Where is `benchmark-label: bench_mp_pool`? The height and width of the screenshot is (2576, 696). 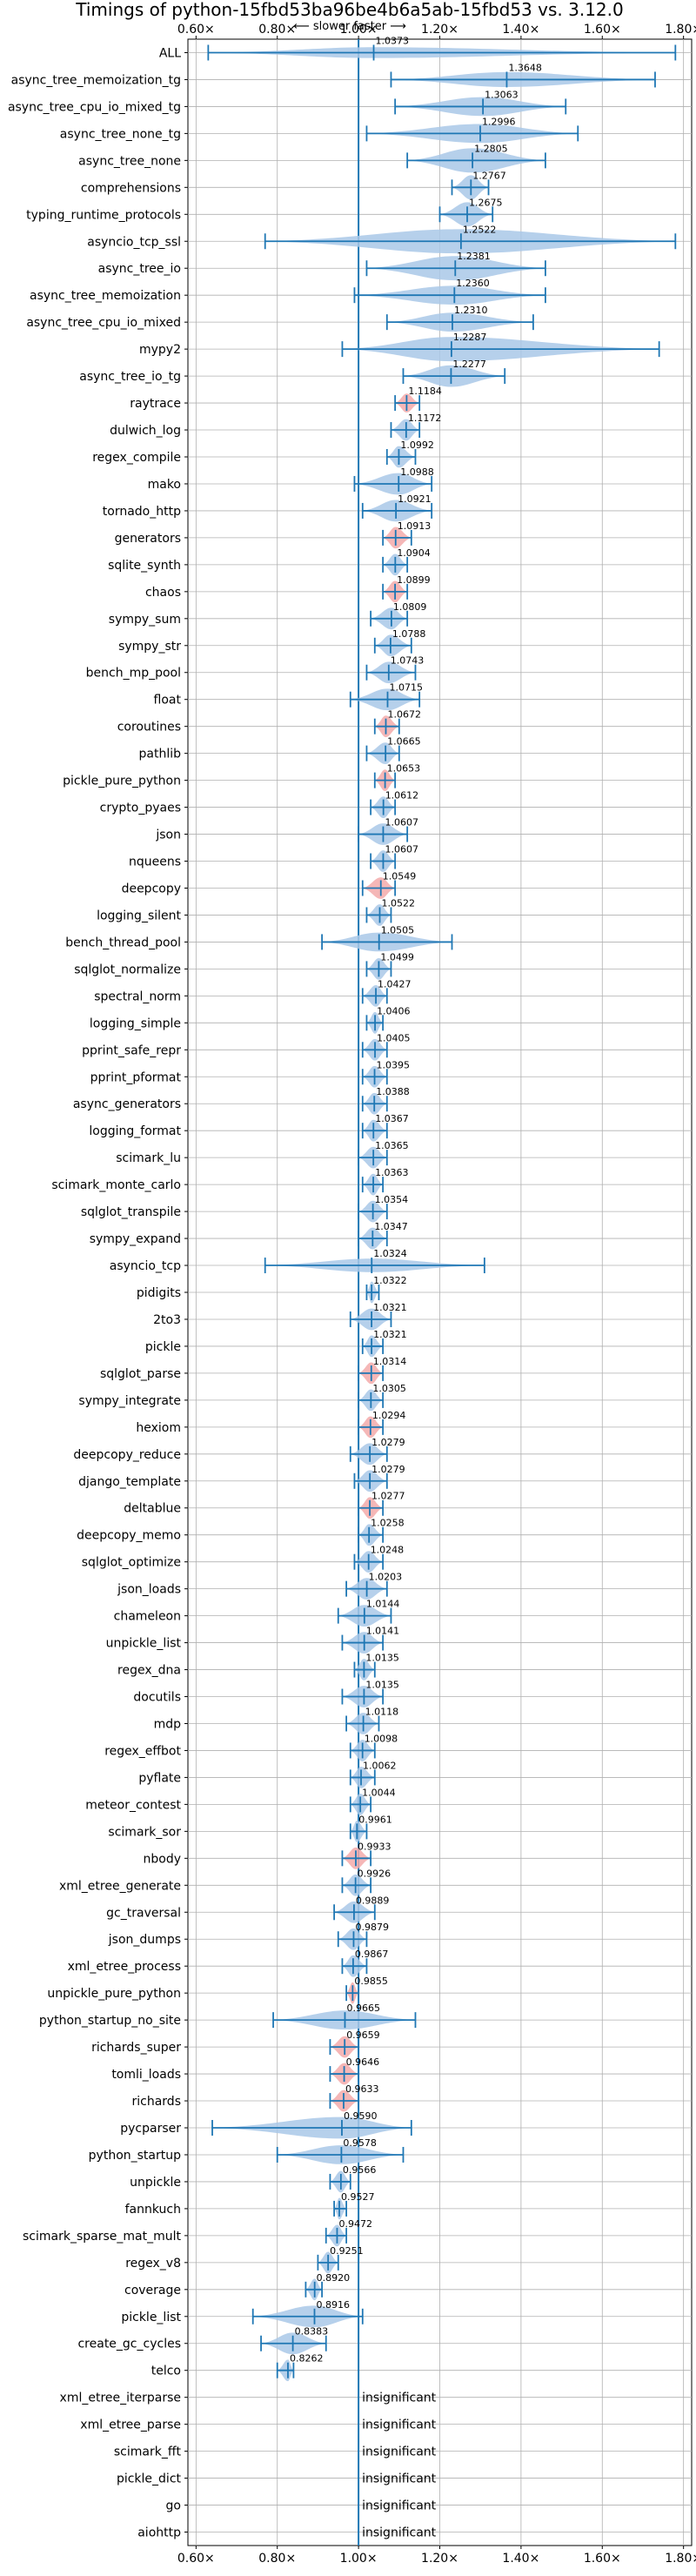 benchmark-label: bench_mp_pool is located at coordinates (133, 674).